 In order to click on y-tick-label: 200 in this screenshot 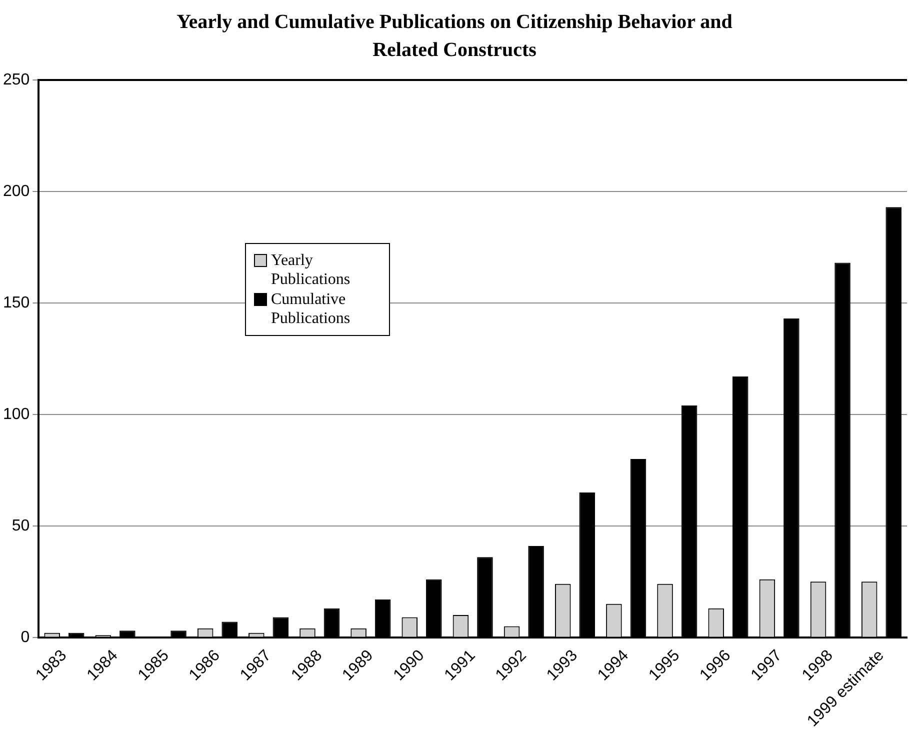, I will do `click(16, 191)`.